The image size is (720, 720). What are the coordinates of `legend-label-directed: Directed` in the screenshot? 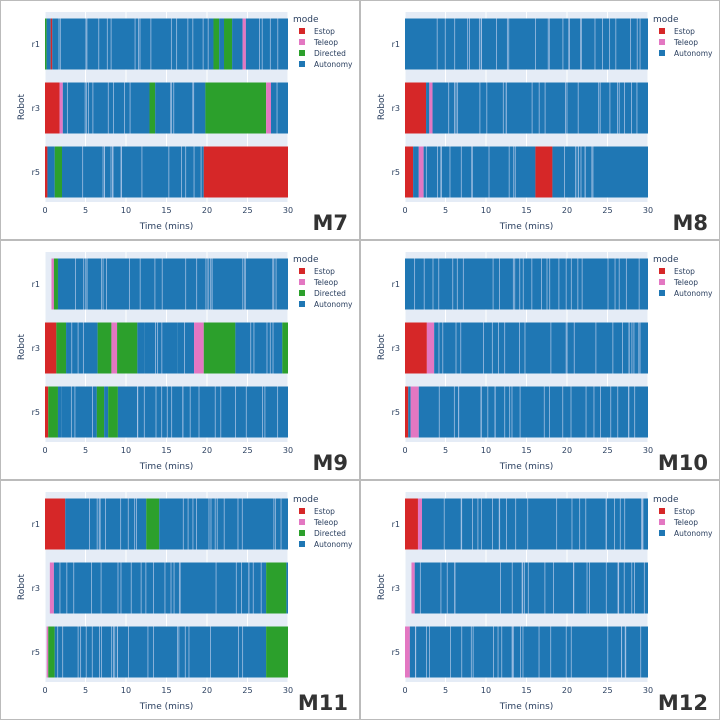 It's located at (330, 293).